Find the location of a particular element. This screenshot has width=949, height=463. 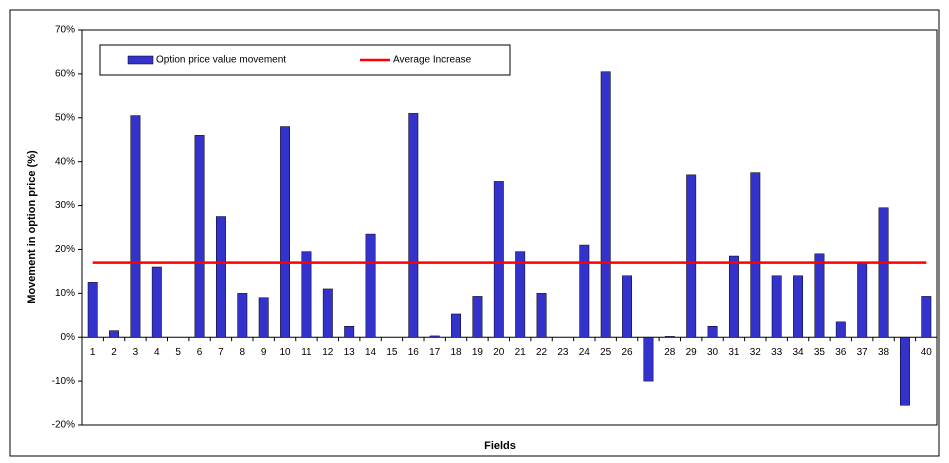

x-tick-label: 25 is located at coordinates (606, 352).